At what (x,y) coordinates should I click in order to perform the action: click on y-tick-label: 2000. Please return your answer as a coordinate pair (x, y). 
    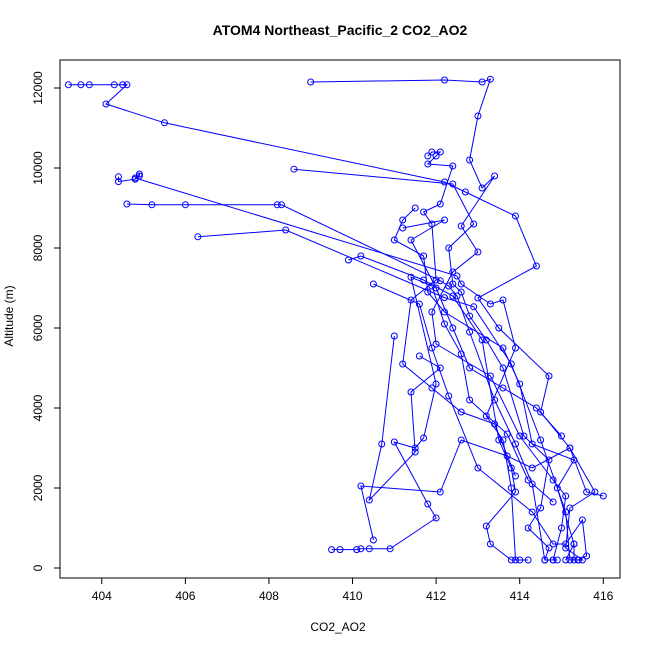
    Looking at the image, I should click on (38, 487).